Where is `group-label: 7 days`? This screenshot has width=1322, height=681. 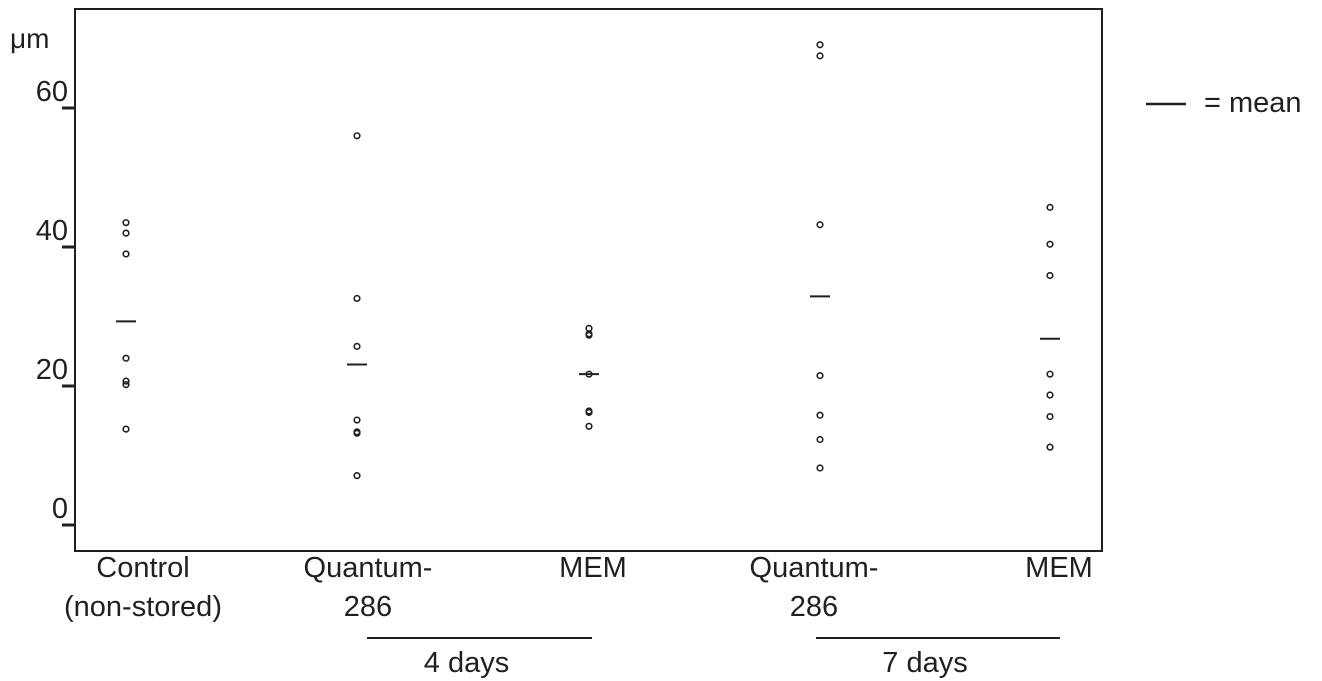 group-label: 7 days is located at coordinates (924, 663).